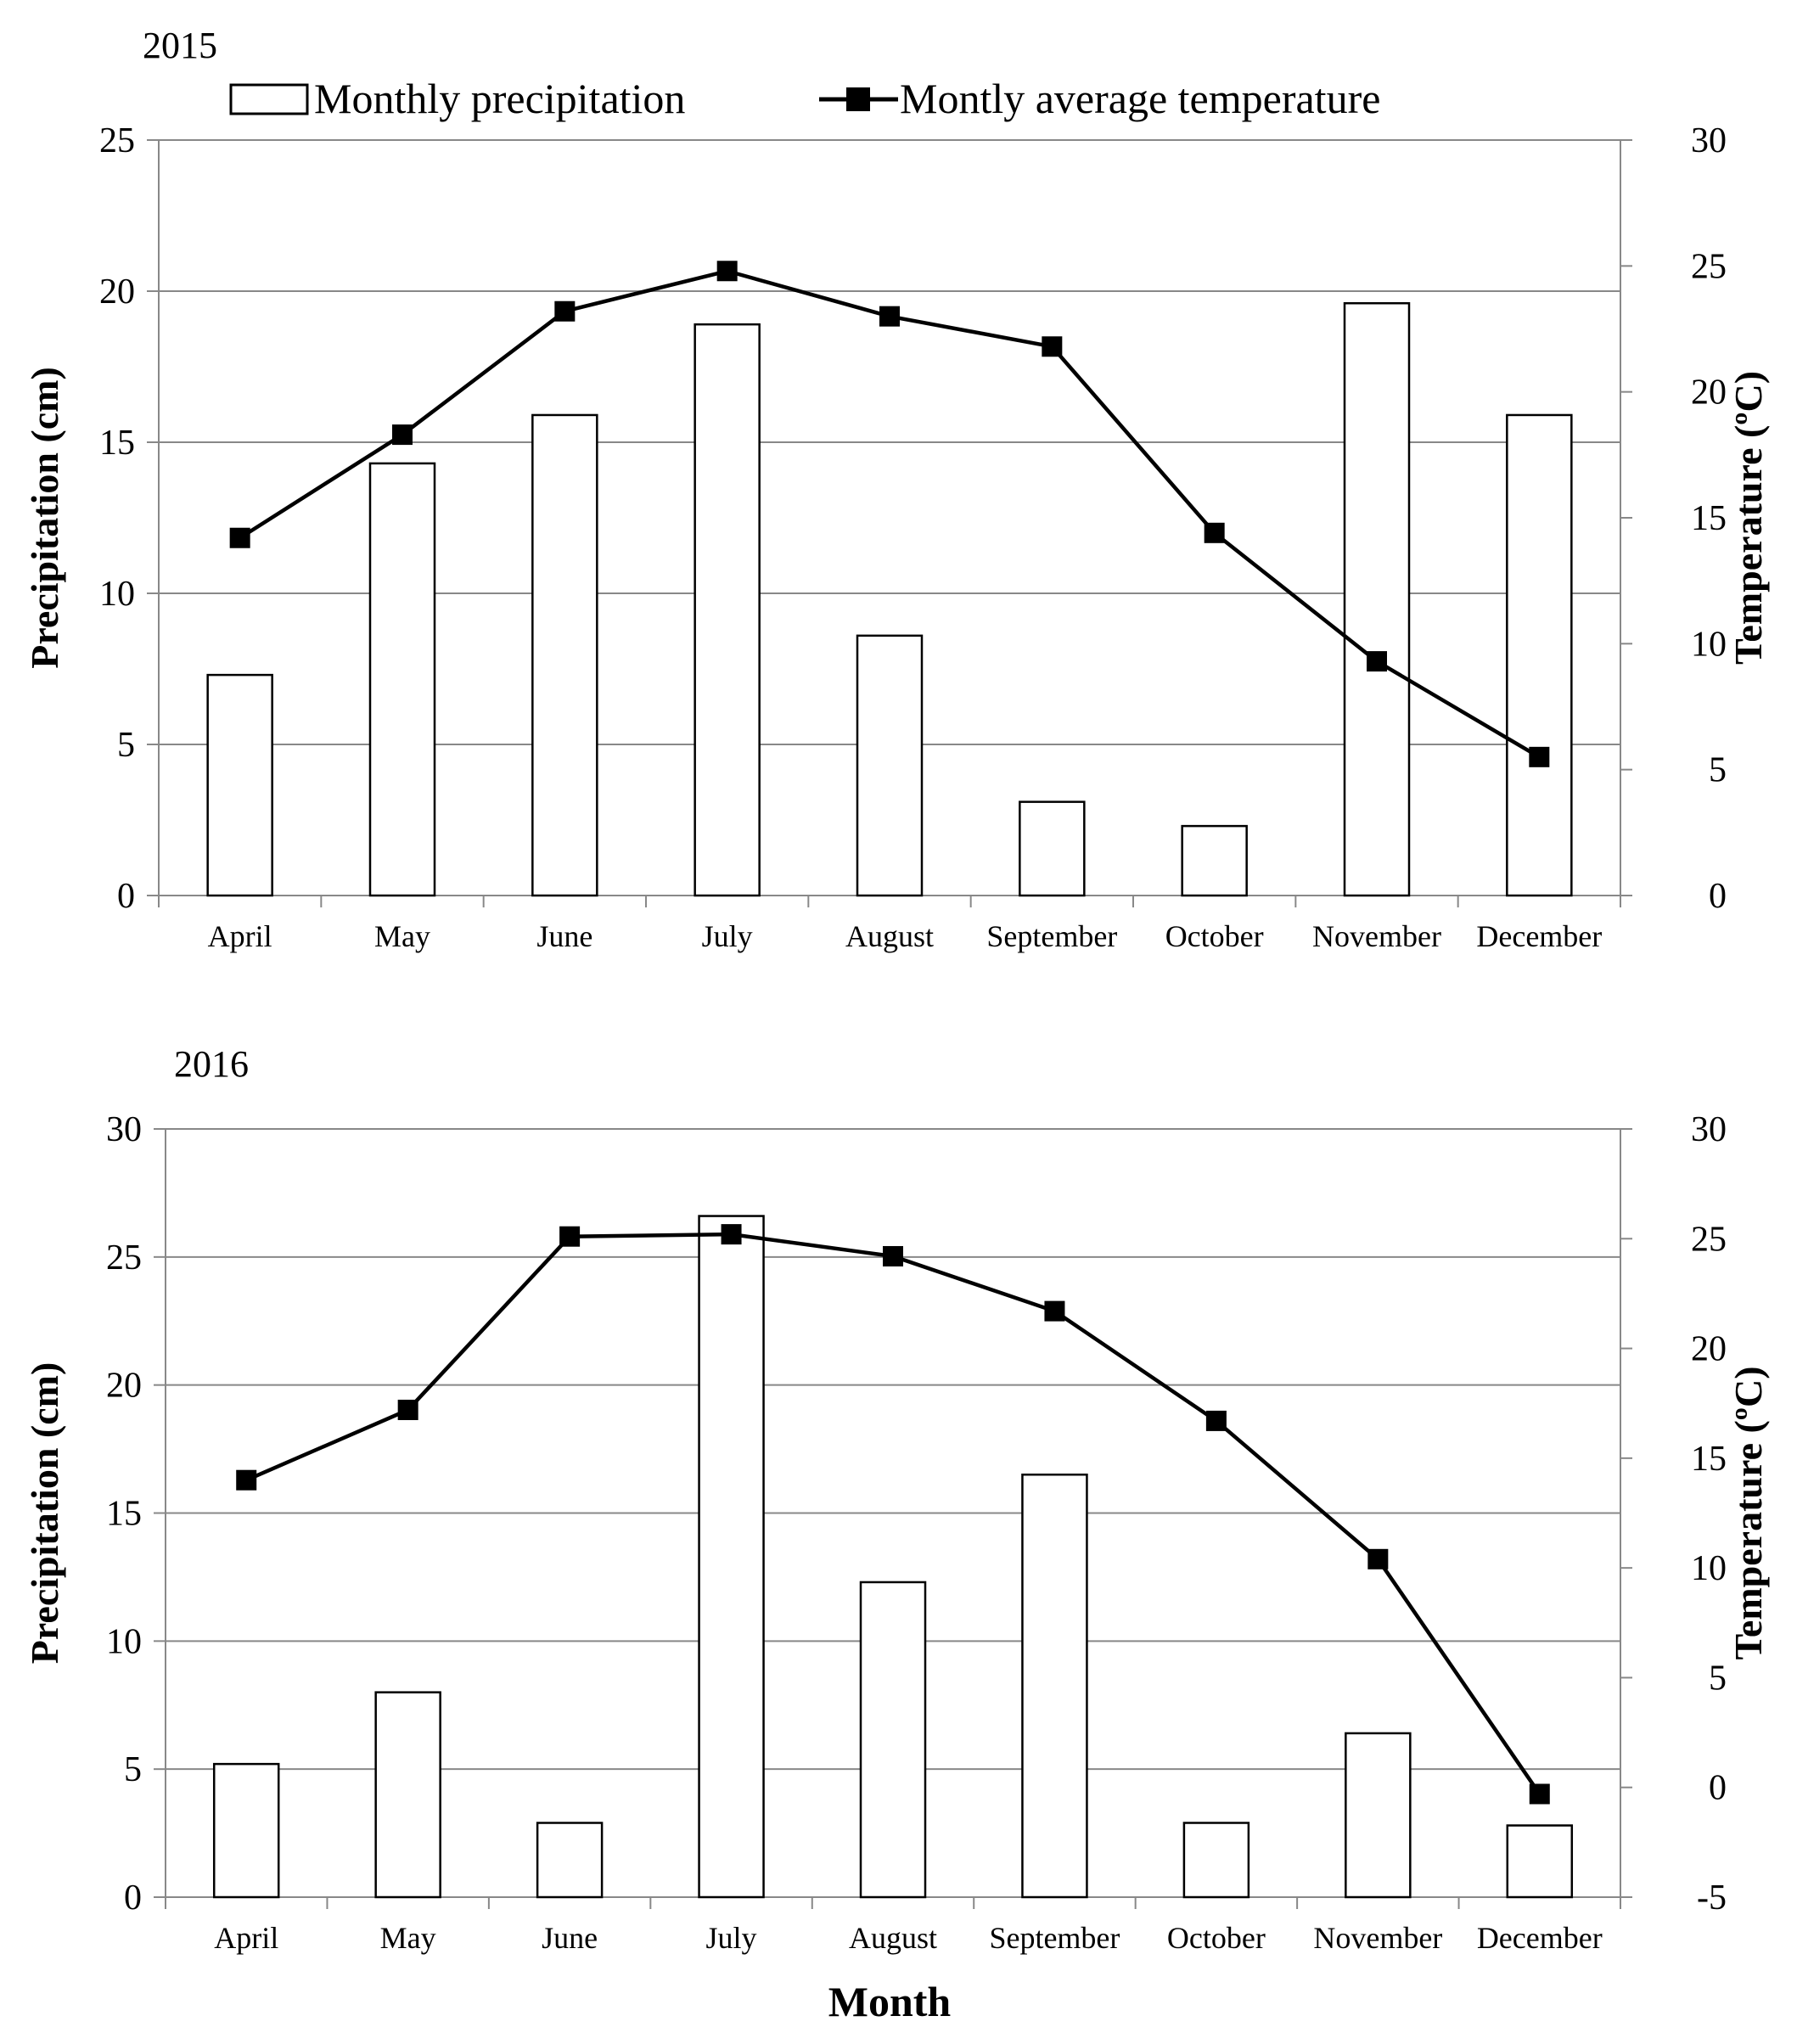  What do you see at coordinates (1140, 98) in the screenshot?
I see `legend-temp-label: Montly average temperature` at bounding box center [1140, 98].